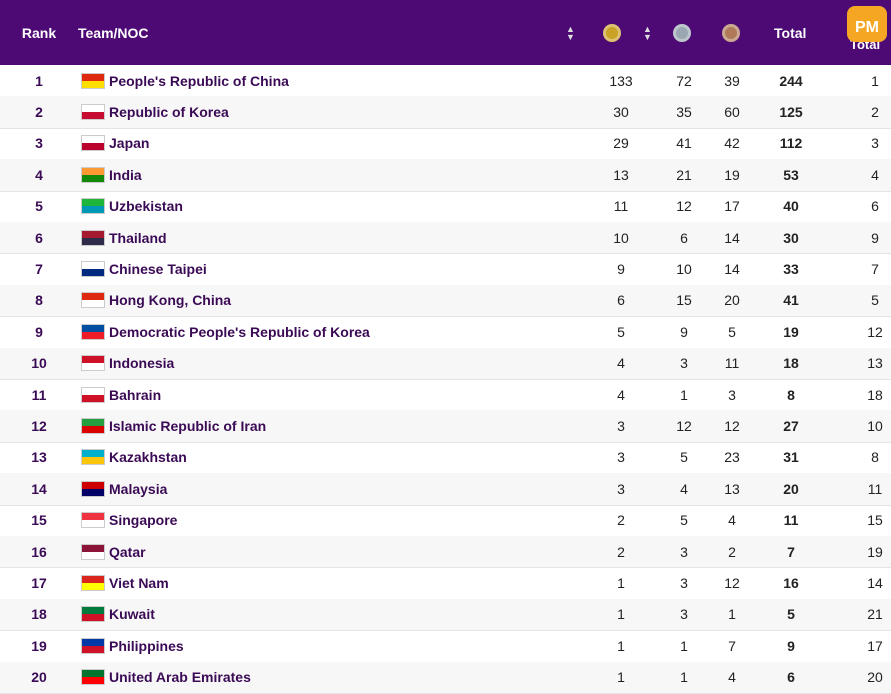 This screenshot has height=694, width=891. I want to click on gold-count: 2, so click(621, 520).